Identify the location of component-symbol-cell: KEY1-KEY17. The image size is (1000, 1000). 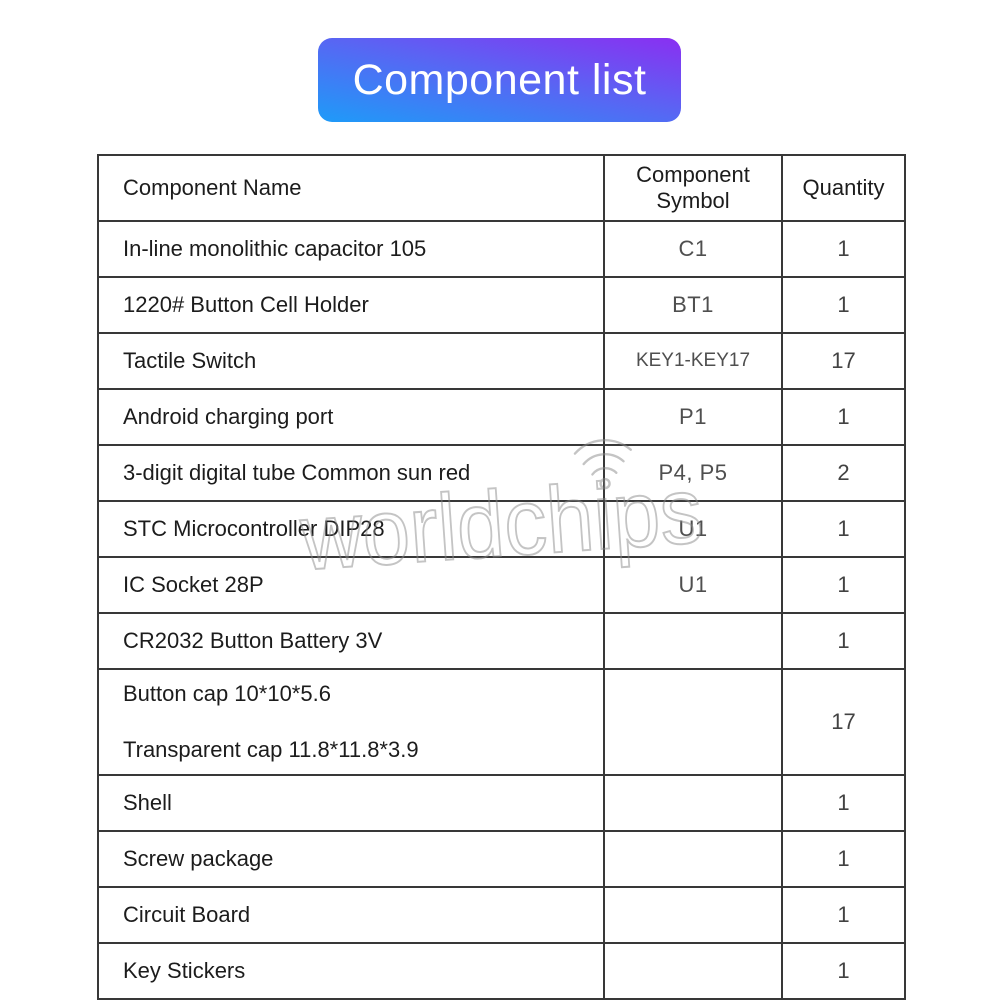
(693, 361).